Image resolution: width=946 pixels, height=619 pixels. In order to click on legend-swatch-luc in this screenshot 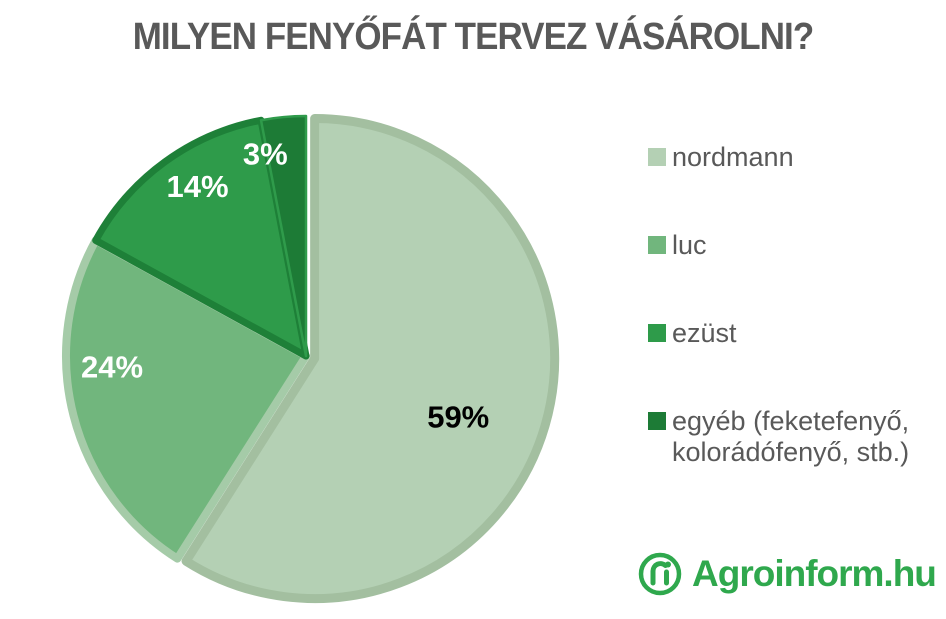, I will do `click(657, 244)`.